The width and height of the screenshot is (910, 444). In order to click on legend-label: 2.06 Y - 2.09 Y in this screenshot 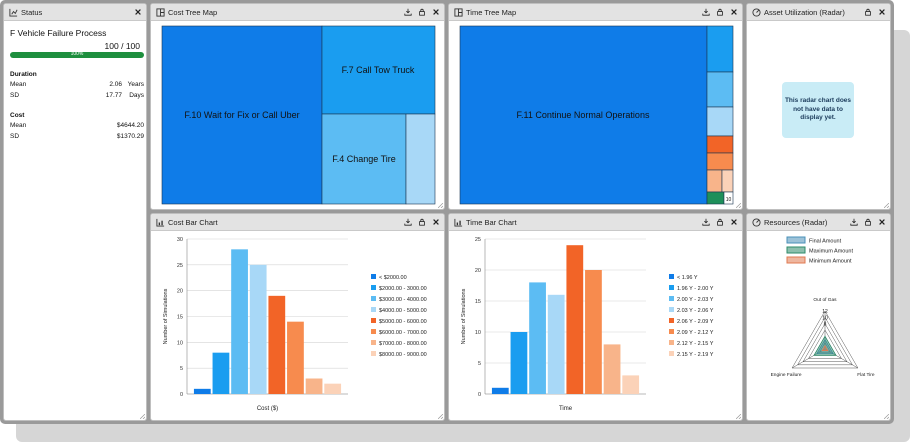, I will do `click(695, 322)`.